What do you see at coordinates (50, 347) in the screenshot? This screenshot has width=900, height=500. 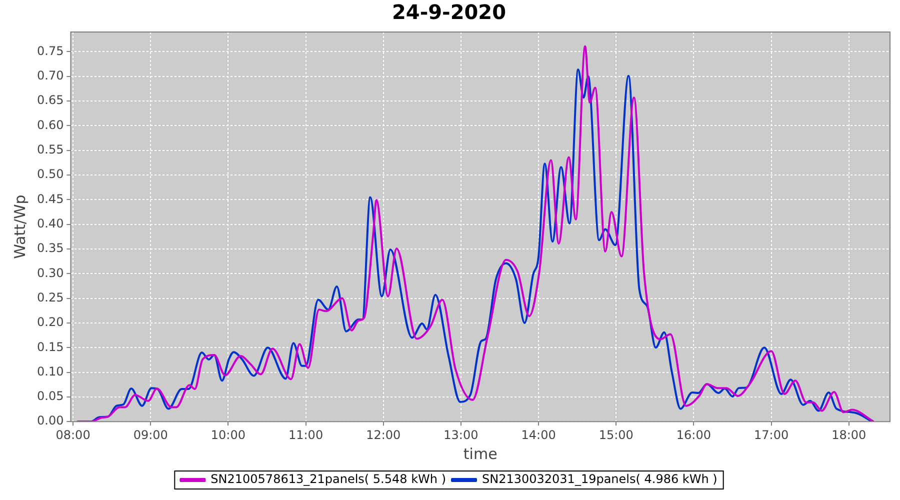 I see `y-tick-label: 0.15` at bounding box center [50, 347].